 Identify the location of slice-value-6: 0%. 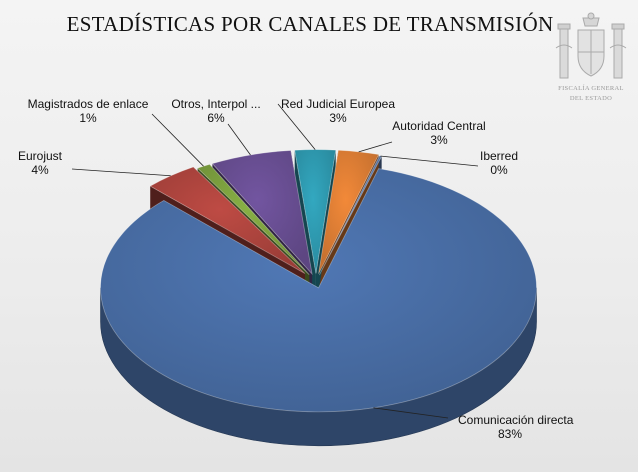
(499, 170).